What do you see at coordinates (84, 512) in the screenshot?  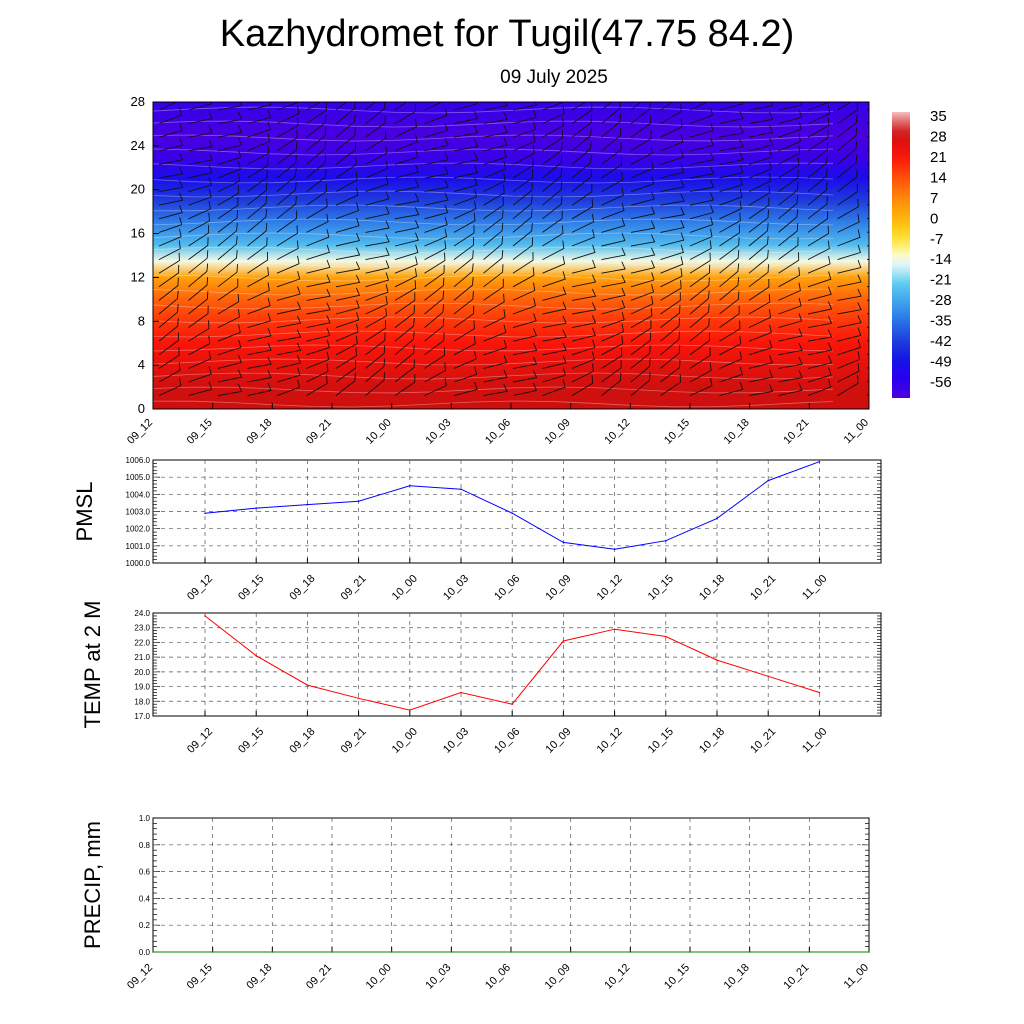 I see `y-axis-label: PMSL` at bounding box center [84, 512].